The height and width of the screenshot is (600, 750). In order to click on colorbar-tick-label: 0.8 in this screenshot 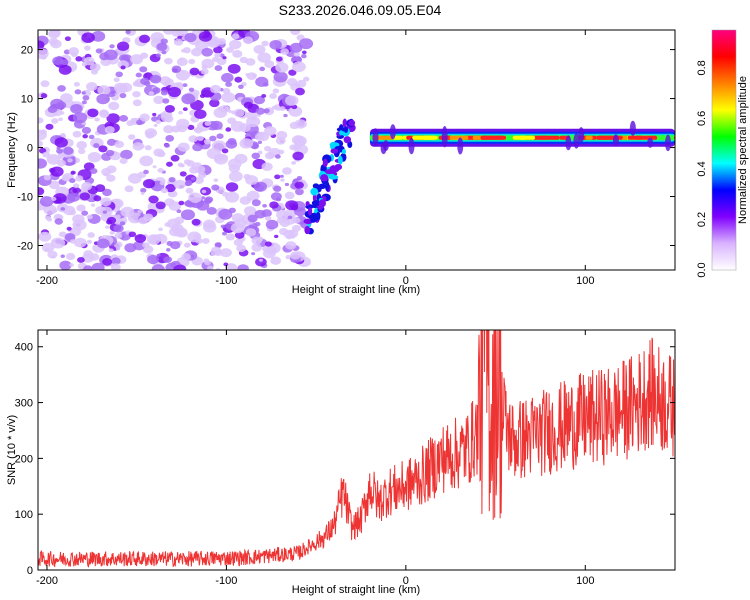, I will do `click(702, 67)`.